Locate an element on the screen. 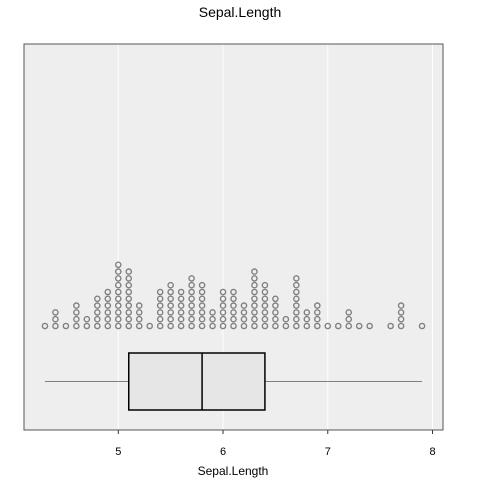  x-tick-label: 8 is located at coordinates (432, 452).